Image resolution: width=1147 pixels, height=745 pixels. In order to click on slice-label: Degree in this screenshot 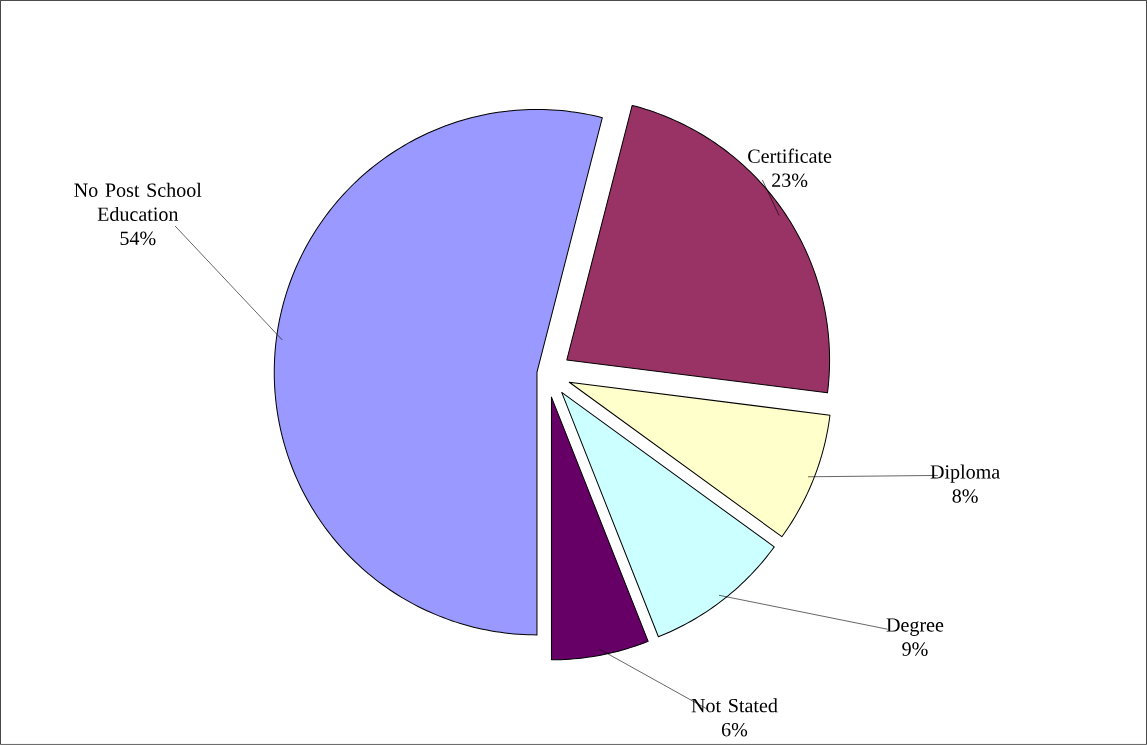, I will do `click(915, 627)`.